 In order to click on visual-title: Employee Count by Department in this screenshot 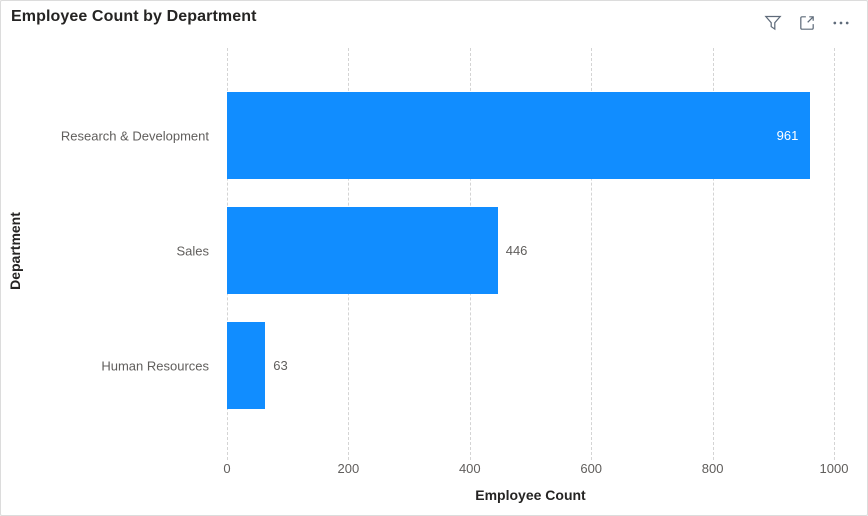, I will do `click(134, 16)`.